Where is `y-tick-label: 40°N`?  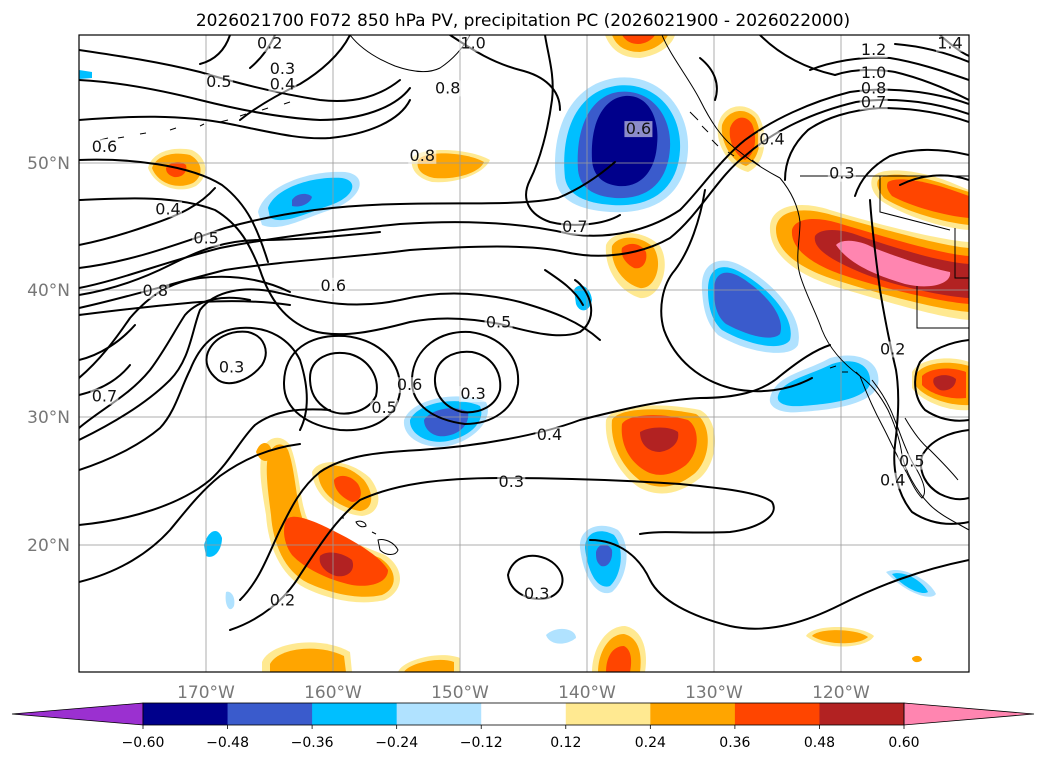 y-tick-label: 40°N is located at coordinates (48, 291).